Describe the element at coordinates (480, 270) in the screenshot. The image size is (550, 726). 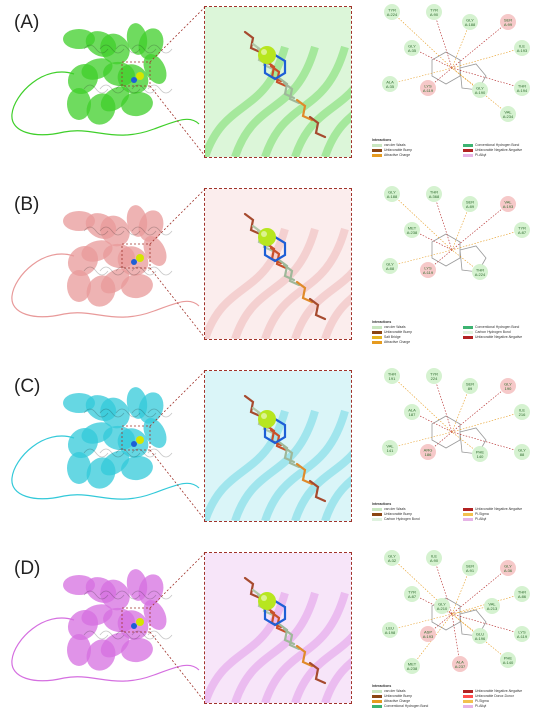
I see `residue-label: THR` at that location.